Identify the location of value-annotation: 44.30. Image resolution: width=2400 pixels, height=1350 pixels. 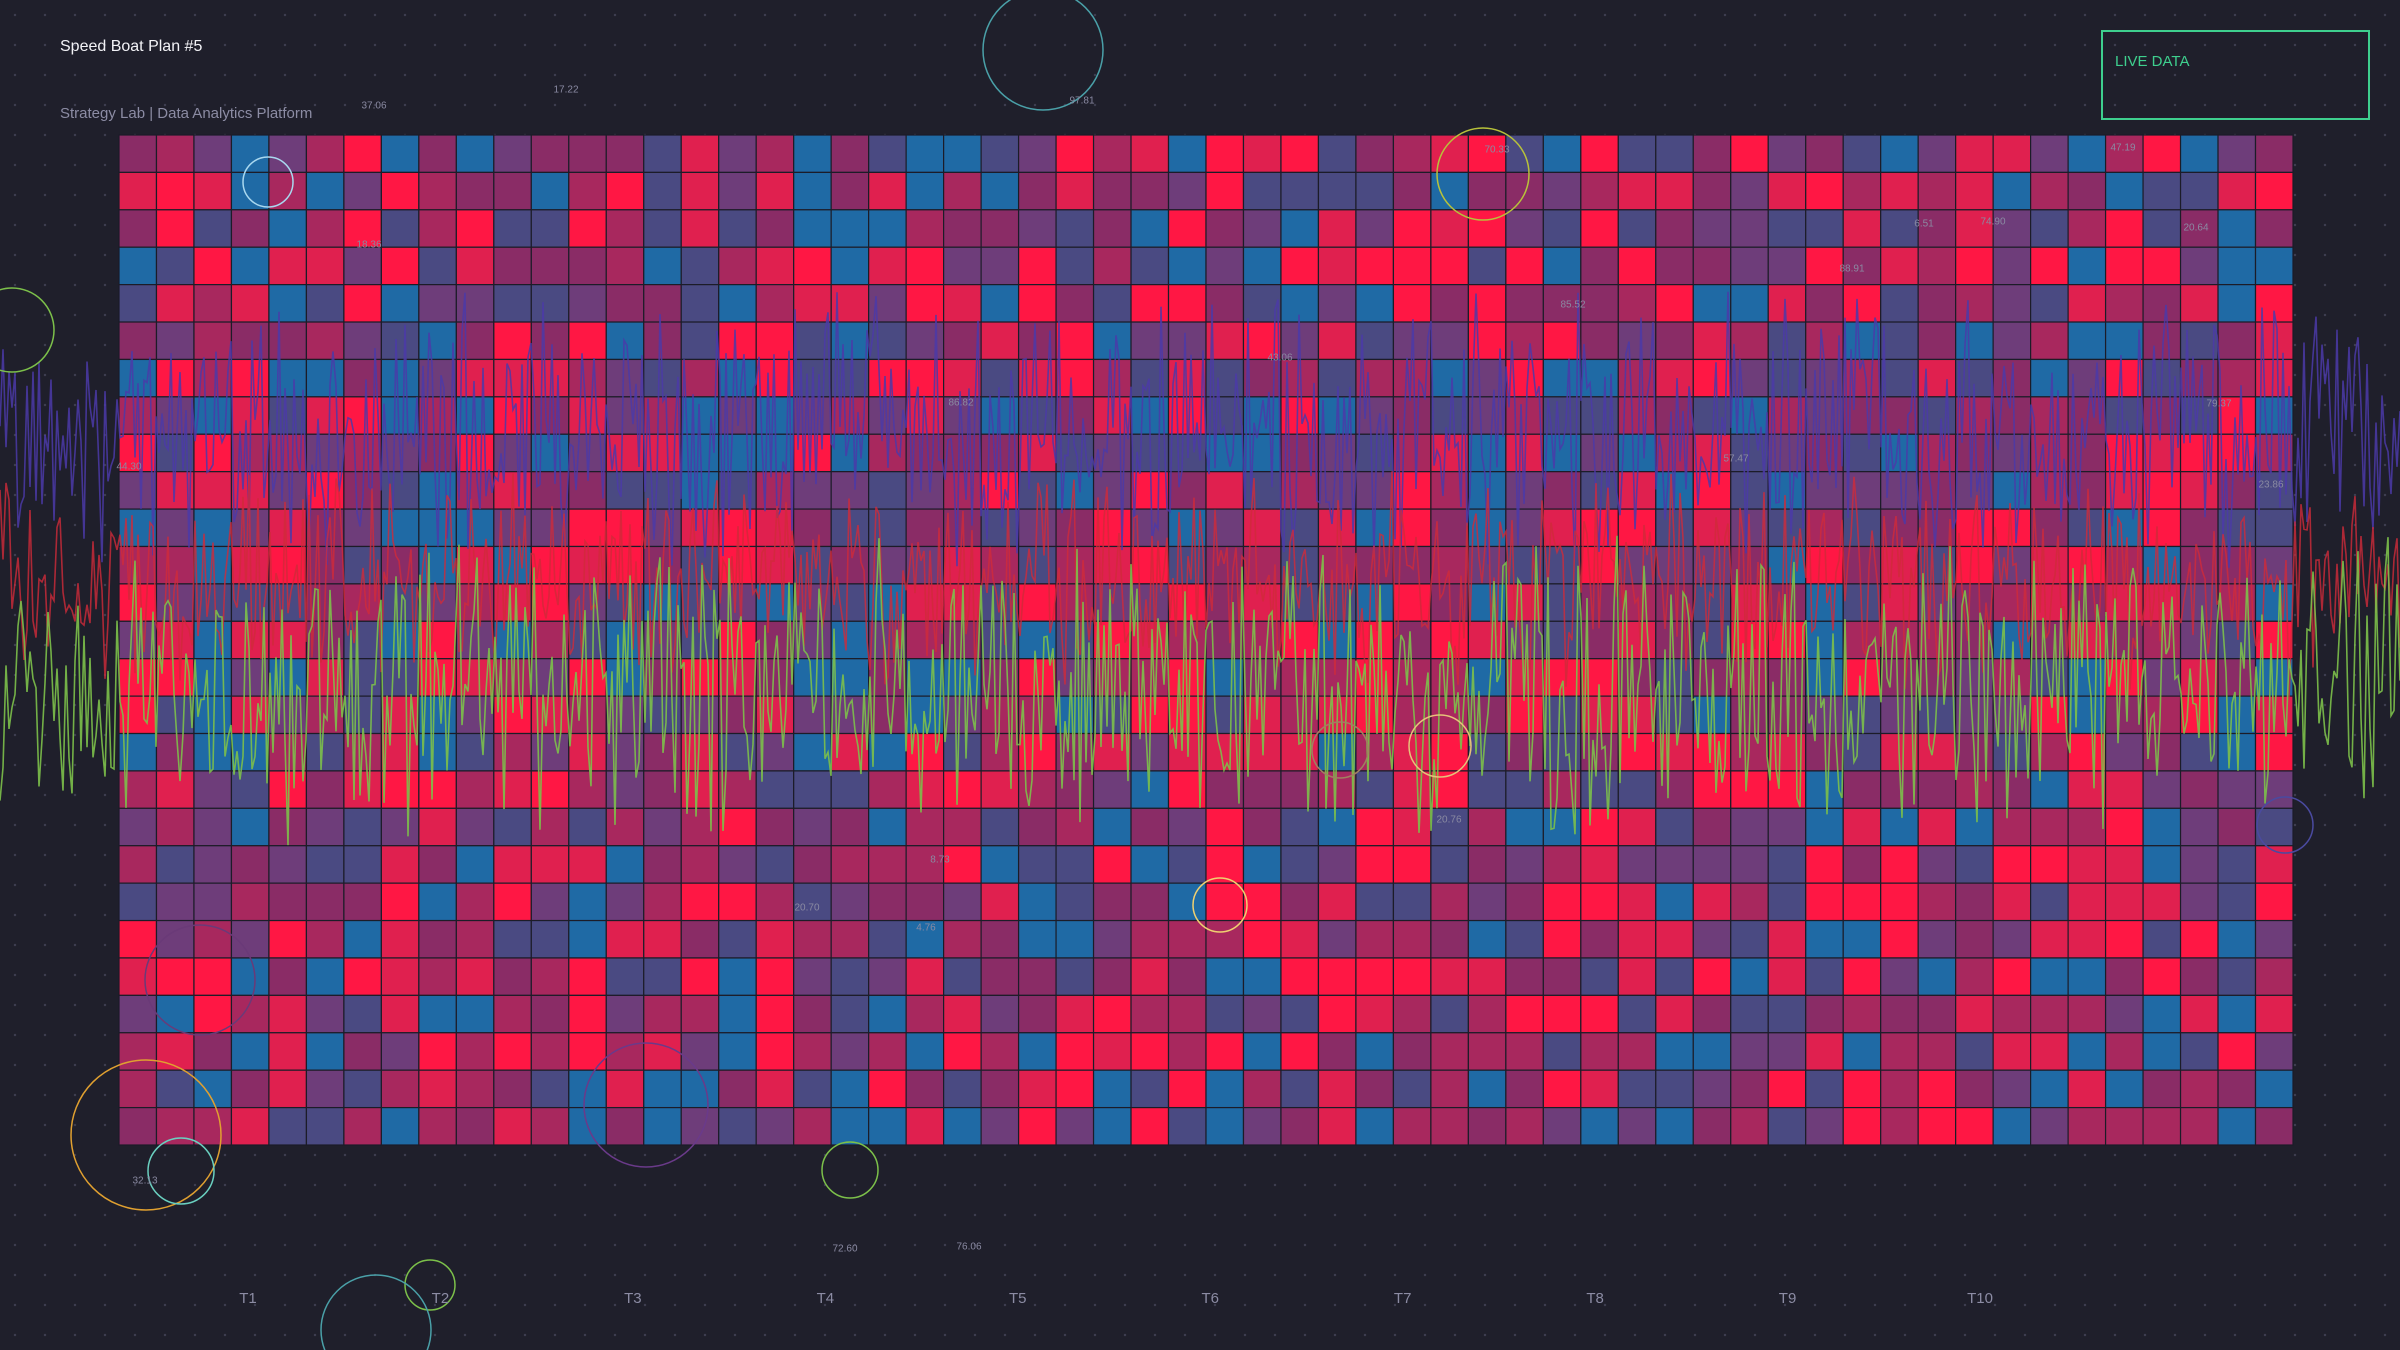
(128, 467).